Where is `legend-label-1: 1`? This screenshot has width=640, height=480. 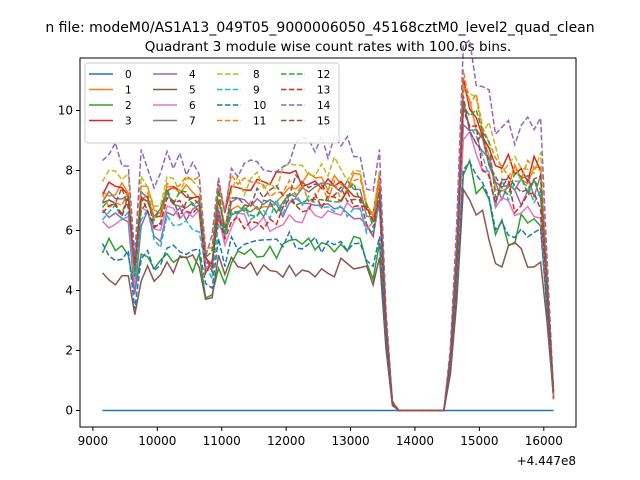
legend-label-1: 1 is located at coordinates (128, 91).